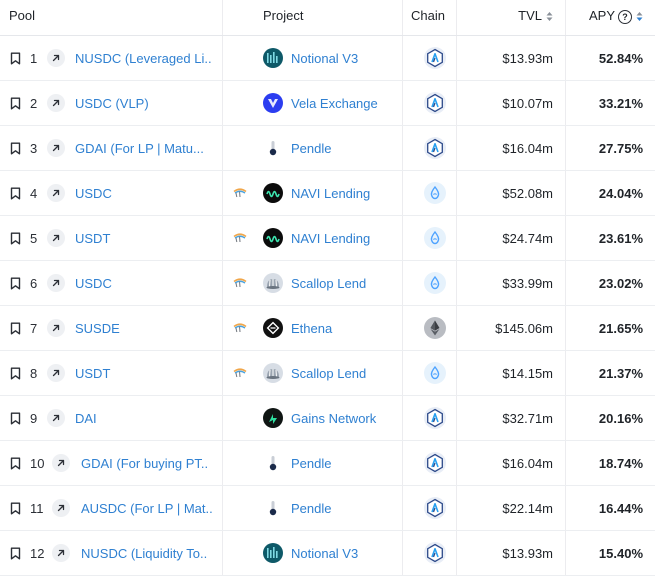  What do you see at coordinates (277, 418) in the screenshot?
I see `gains-logo-icon` at bounding box center [277, 418].